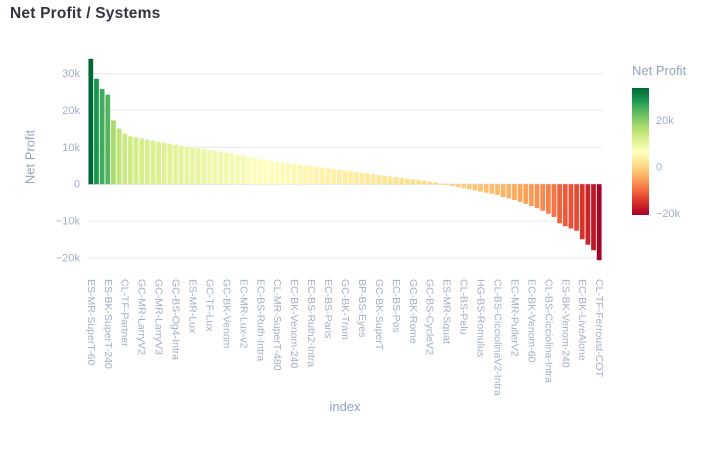 The height and width of the screenshot is (463, 715). Describe the element at coordinates (531, 321) in the screenshot. I see `x-tick-label: EC-BK-Venom-60` at that location.